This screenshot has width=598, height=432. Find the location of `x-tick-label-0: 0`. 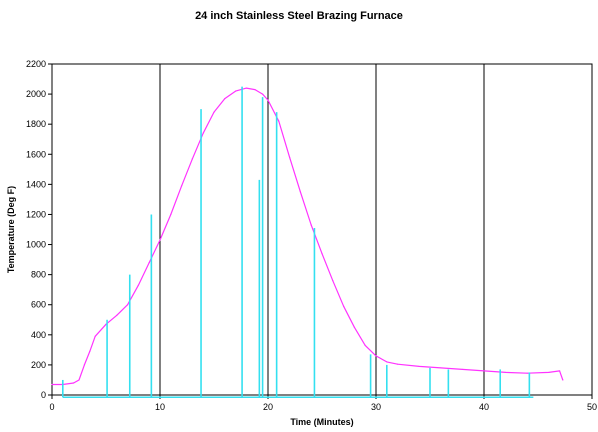

x-tick-label-0: 0 is located at coordinates (51, 407).